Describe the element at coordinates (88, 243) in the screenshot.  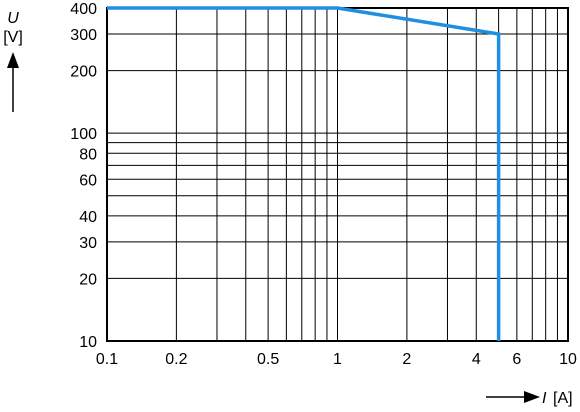
I see `y-tick-label: 30` at that location.